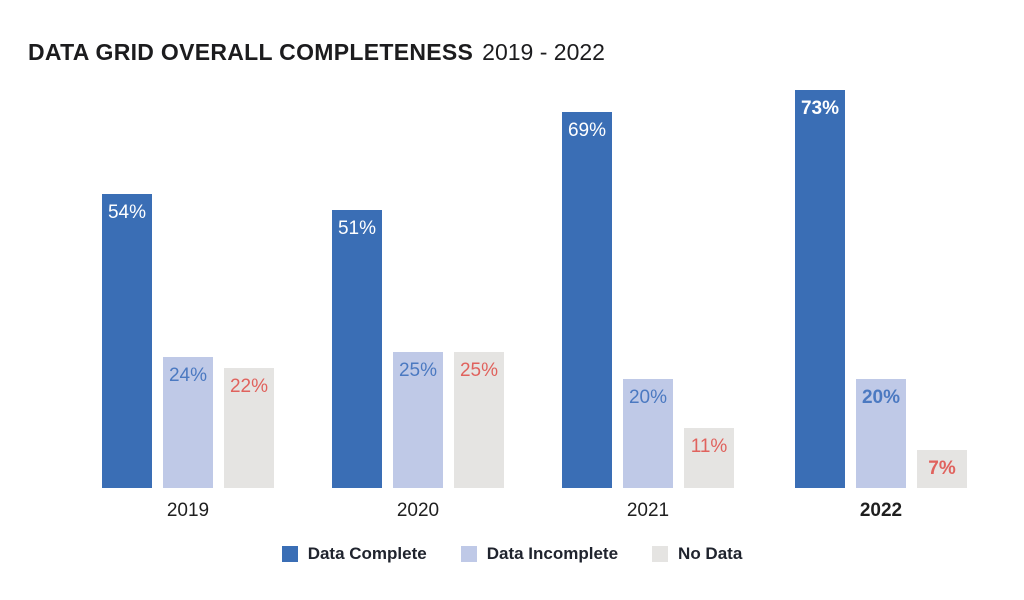  Describe the element at coordinates (820, 289) in the screenshot. I see `bar-2022-data-complete: 73%` at that location.